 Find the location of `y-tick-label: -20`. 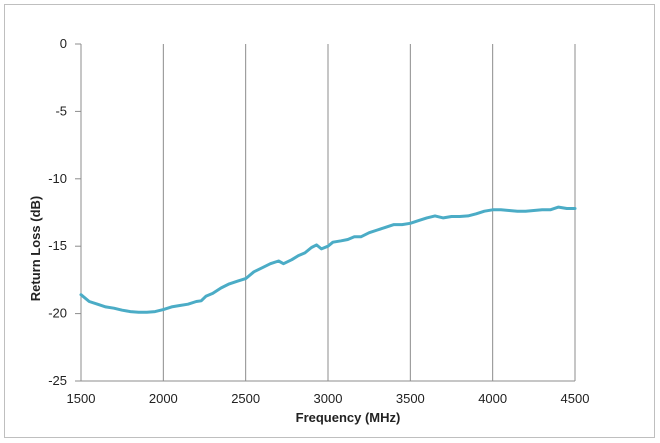

y-tick-label: -20 is located at coordinates (57, 313).